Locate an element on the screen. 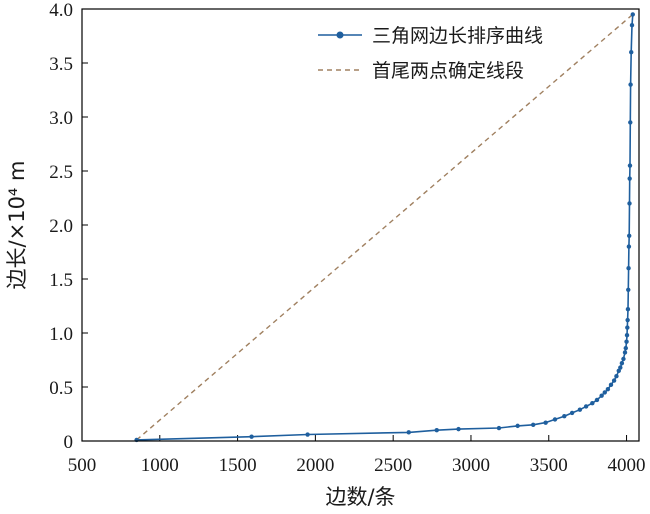 This screenshot has height=514, width=650. y-tick-label: 1.5 is located at coordinates (61, 280).